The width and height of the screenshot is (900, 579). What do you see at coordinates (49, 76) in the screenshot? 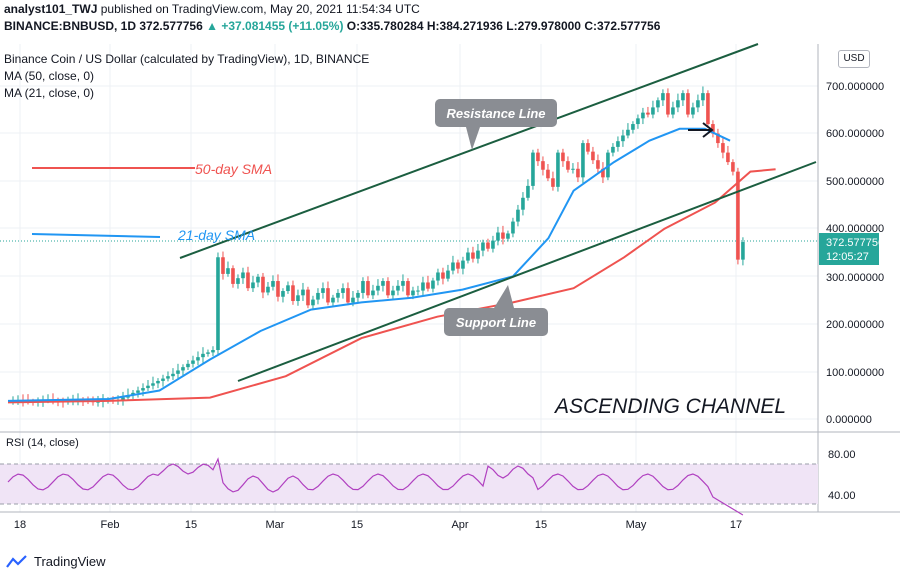
I see `legend-ma50: MA (50, close, 0)` at bounding box center [49, 76].